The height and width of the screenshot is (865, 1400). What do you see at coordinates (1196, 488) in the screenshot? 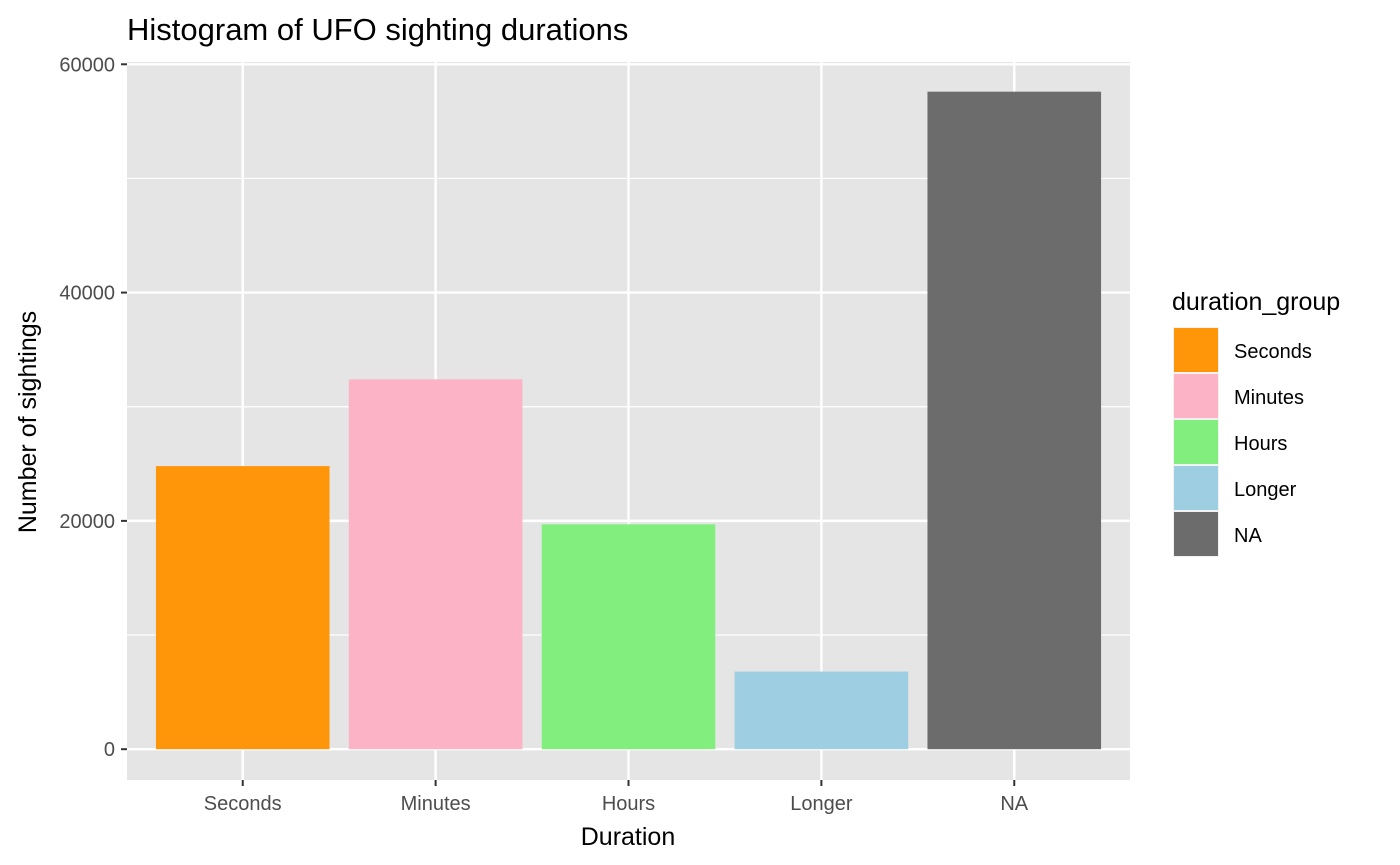
I see `legend-swatch-longer` at bounding box center [1196, 488].